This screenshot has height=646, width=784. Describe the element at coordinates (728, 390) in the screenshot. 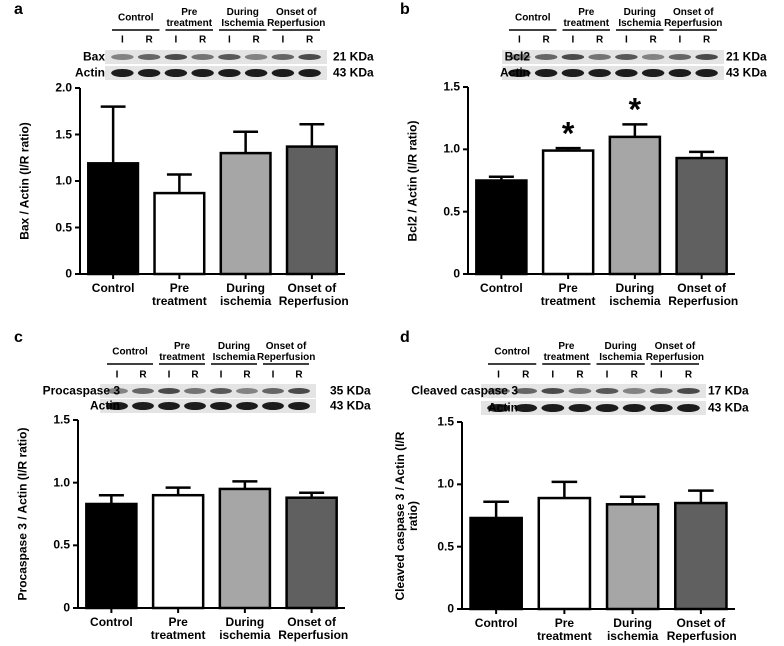

I see `blot-size-label: 17 KDa` at that location.